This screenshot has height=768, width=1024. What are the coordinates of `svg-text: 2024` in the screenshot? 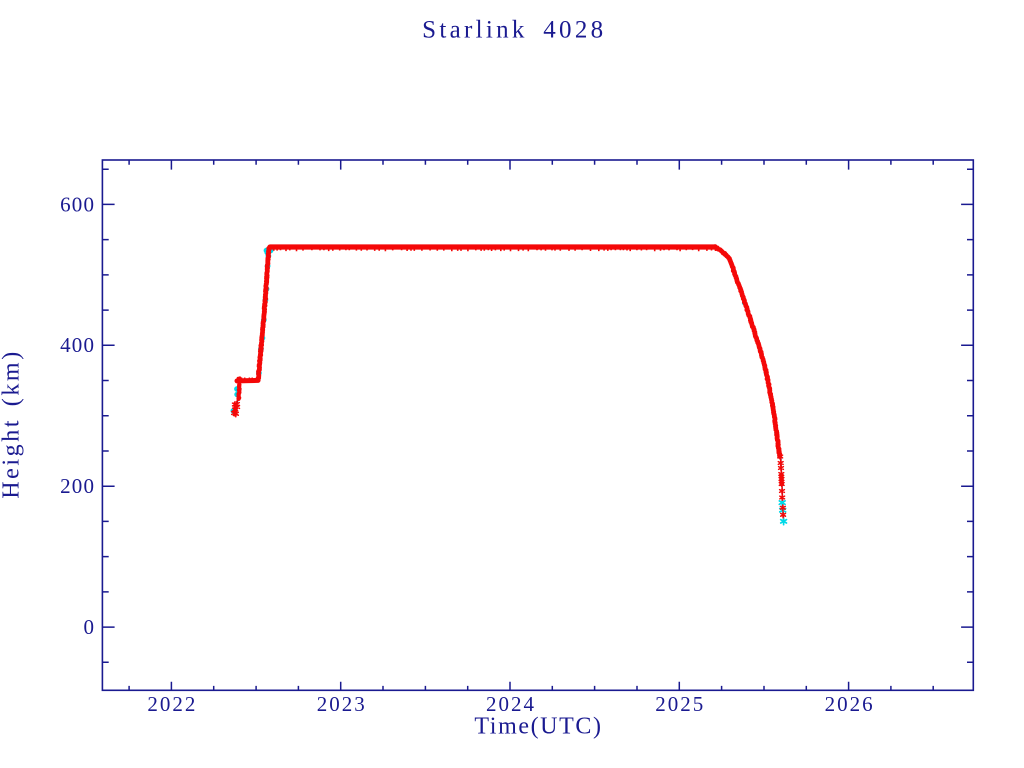 It's located at (511, 704).